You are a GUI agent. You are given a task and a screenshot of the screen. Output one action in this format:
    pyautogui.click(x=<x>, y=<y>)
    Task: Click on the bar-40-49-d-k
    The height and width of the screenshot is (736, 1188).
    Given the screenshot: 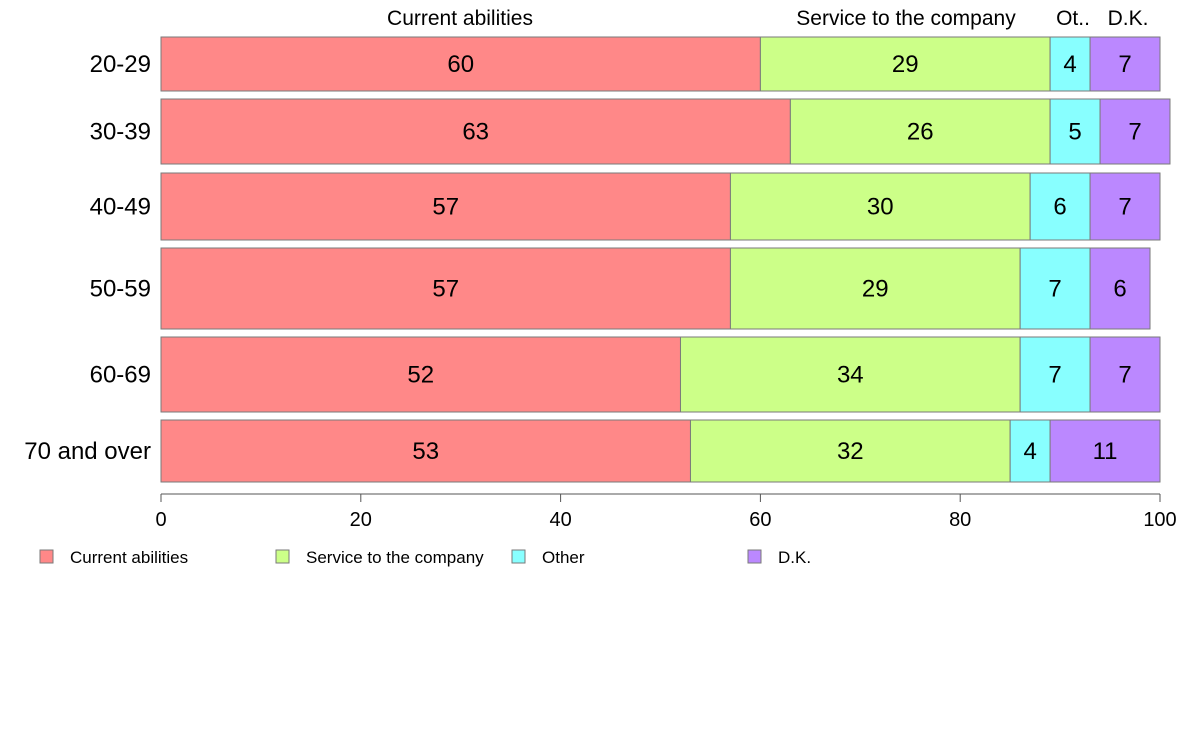 What is the action you would take?
    pyautogui.click(x=1125, y=206)
    